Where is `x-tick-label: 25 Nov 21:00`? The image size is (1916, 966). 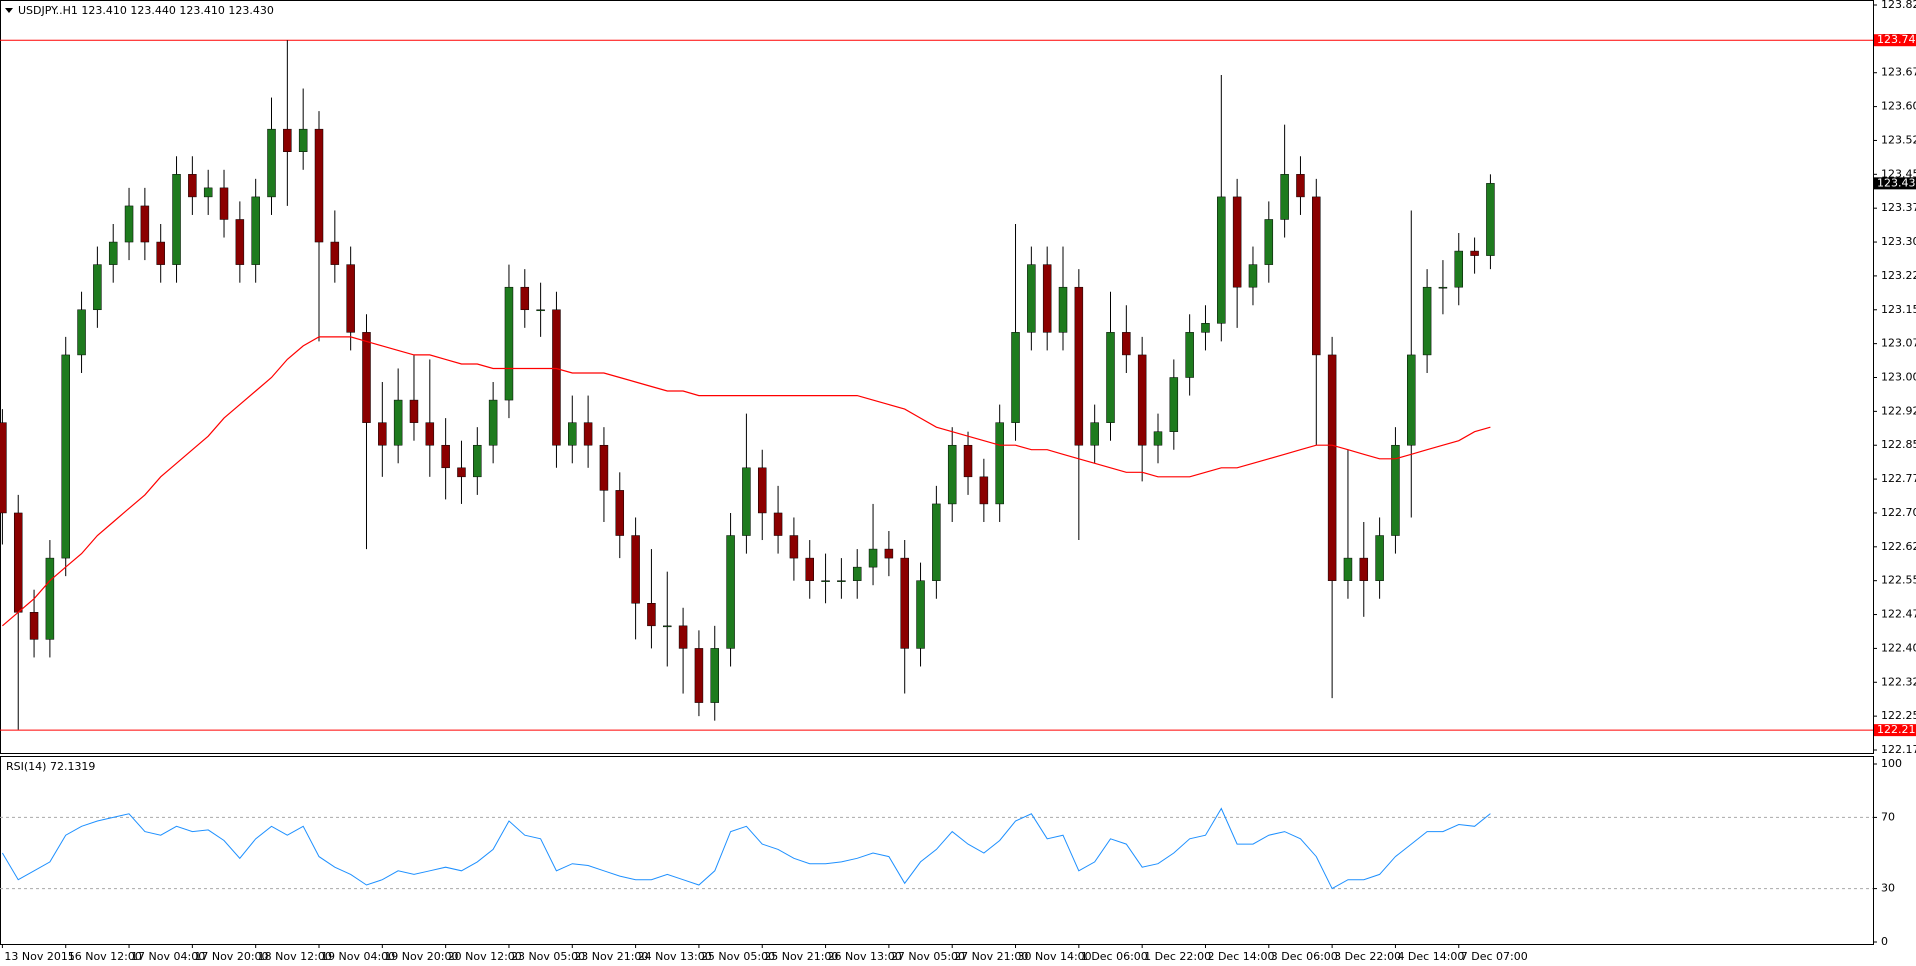 x-tick-label: 25 Nov 21:00 is located at coordinates (801, 956).